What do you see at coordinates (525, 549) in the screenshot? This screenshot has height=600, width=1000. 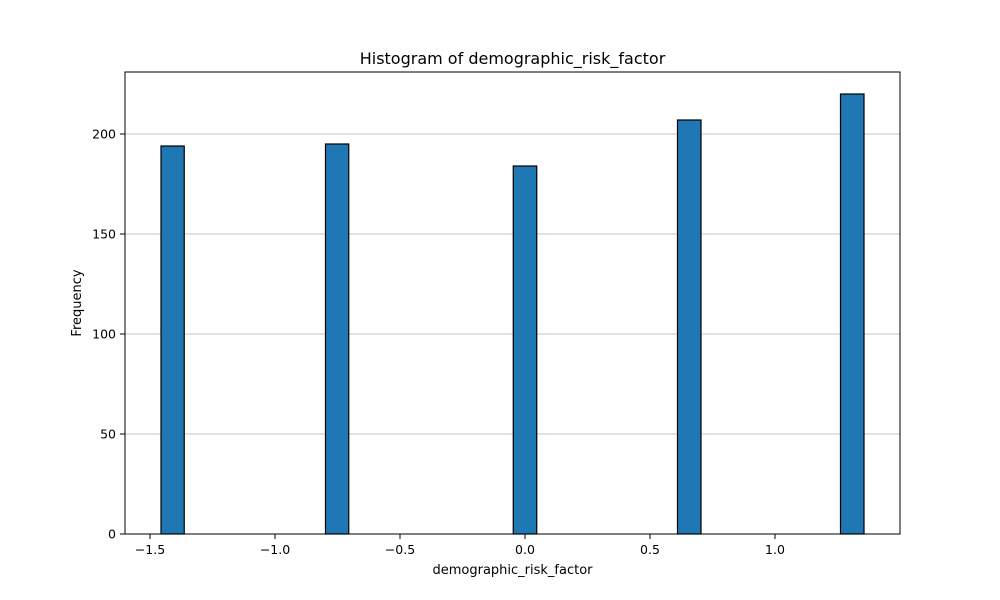 I see `x-tick-label: 0.0` at bounding box center [525, 549].